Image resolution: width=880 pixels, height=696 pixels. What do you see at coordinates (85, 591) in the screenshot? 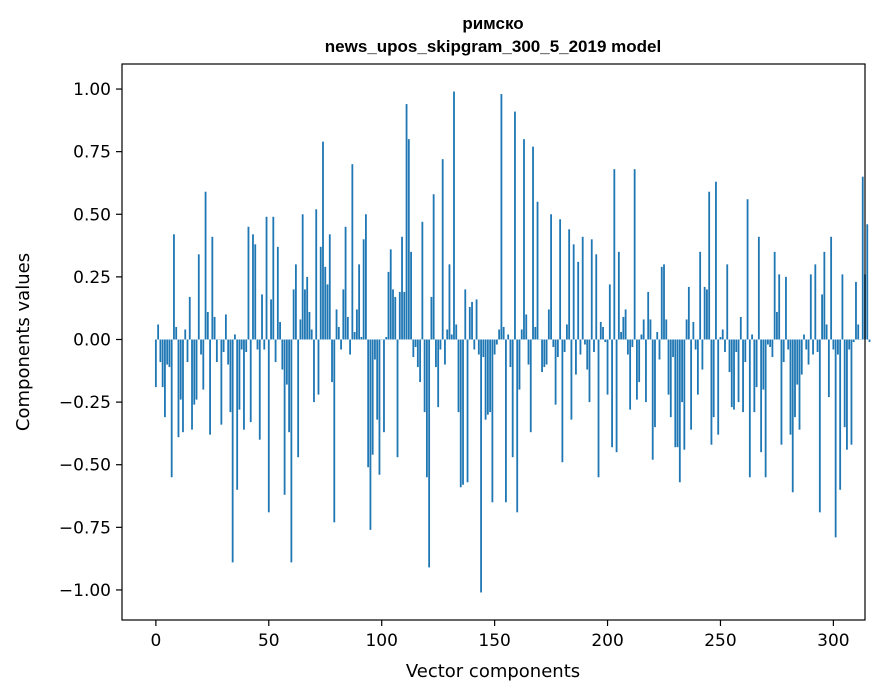
I see `y-tick-label: −1.00` at bounding box center [85, 591].